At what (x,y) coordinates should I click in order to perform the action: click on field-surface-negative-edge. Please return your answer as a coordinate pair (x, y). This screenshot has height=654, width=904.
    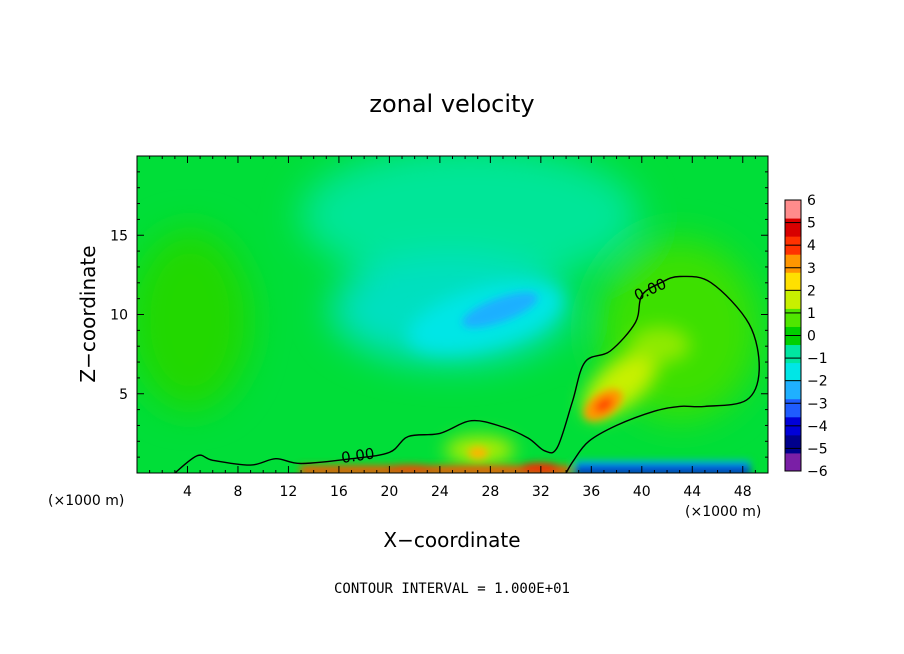
    Looking at the image, I should click on (662, 463).